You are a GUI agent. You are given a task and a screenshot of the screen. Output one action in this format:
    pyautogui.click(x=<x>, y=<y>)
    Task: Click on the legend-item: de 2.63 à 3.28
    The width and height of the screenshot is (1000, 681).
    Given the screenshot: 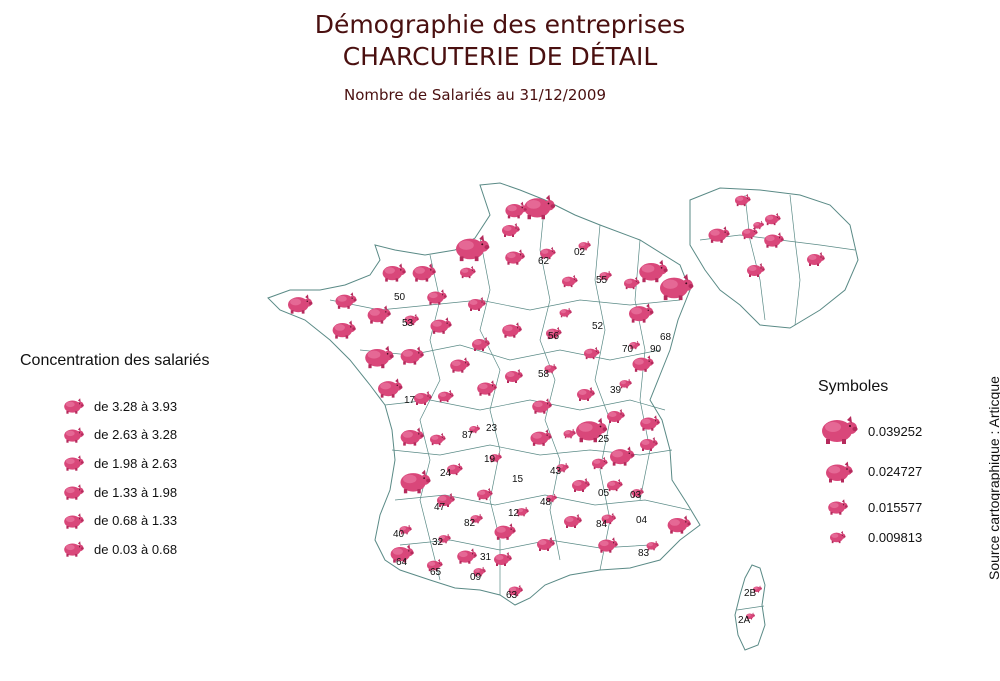 What is the action you would take?
    pyautogui.click(x=119, y=435)
    